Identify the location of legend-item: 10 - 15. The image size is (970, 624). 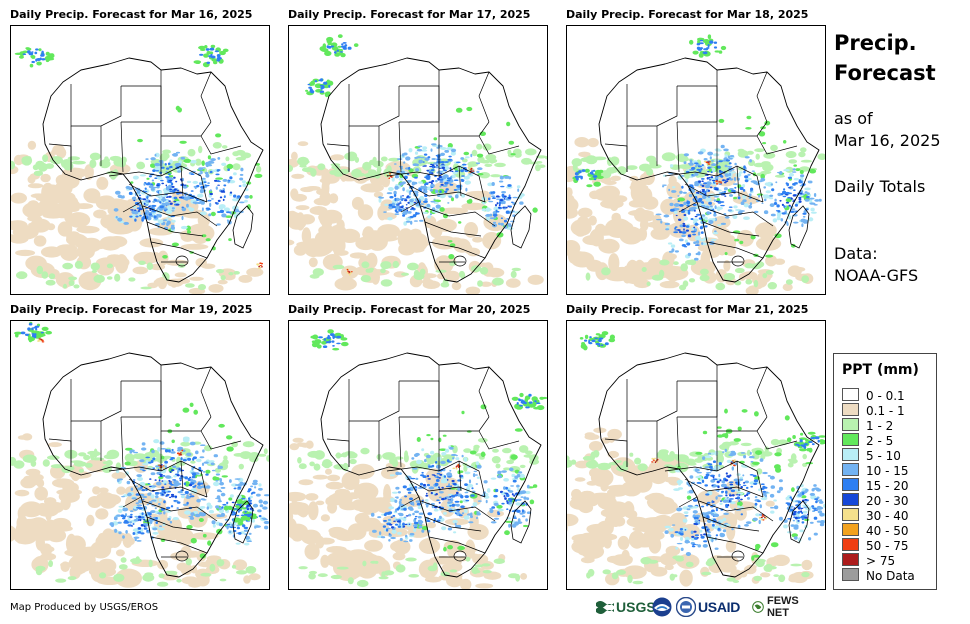
(875, 470).